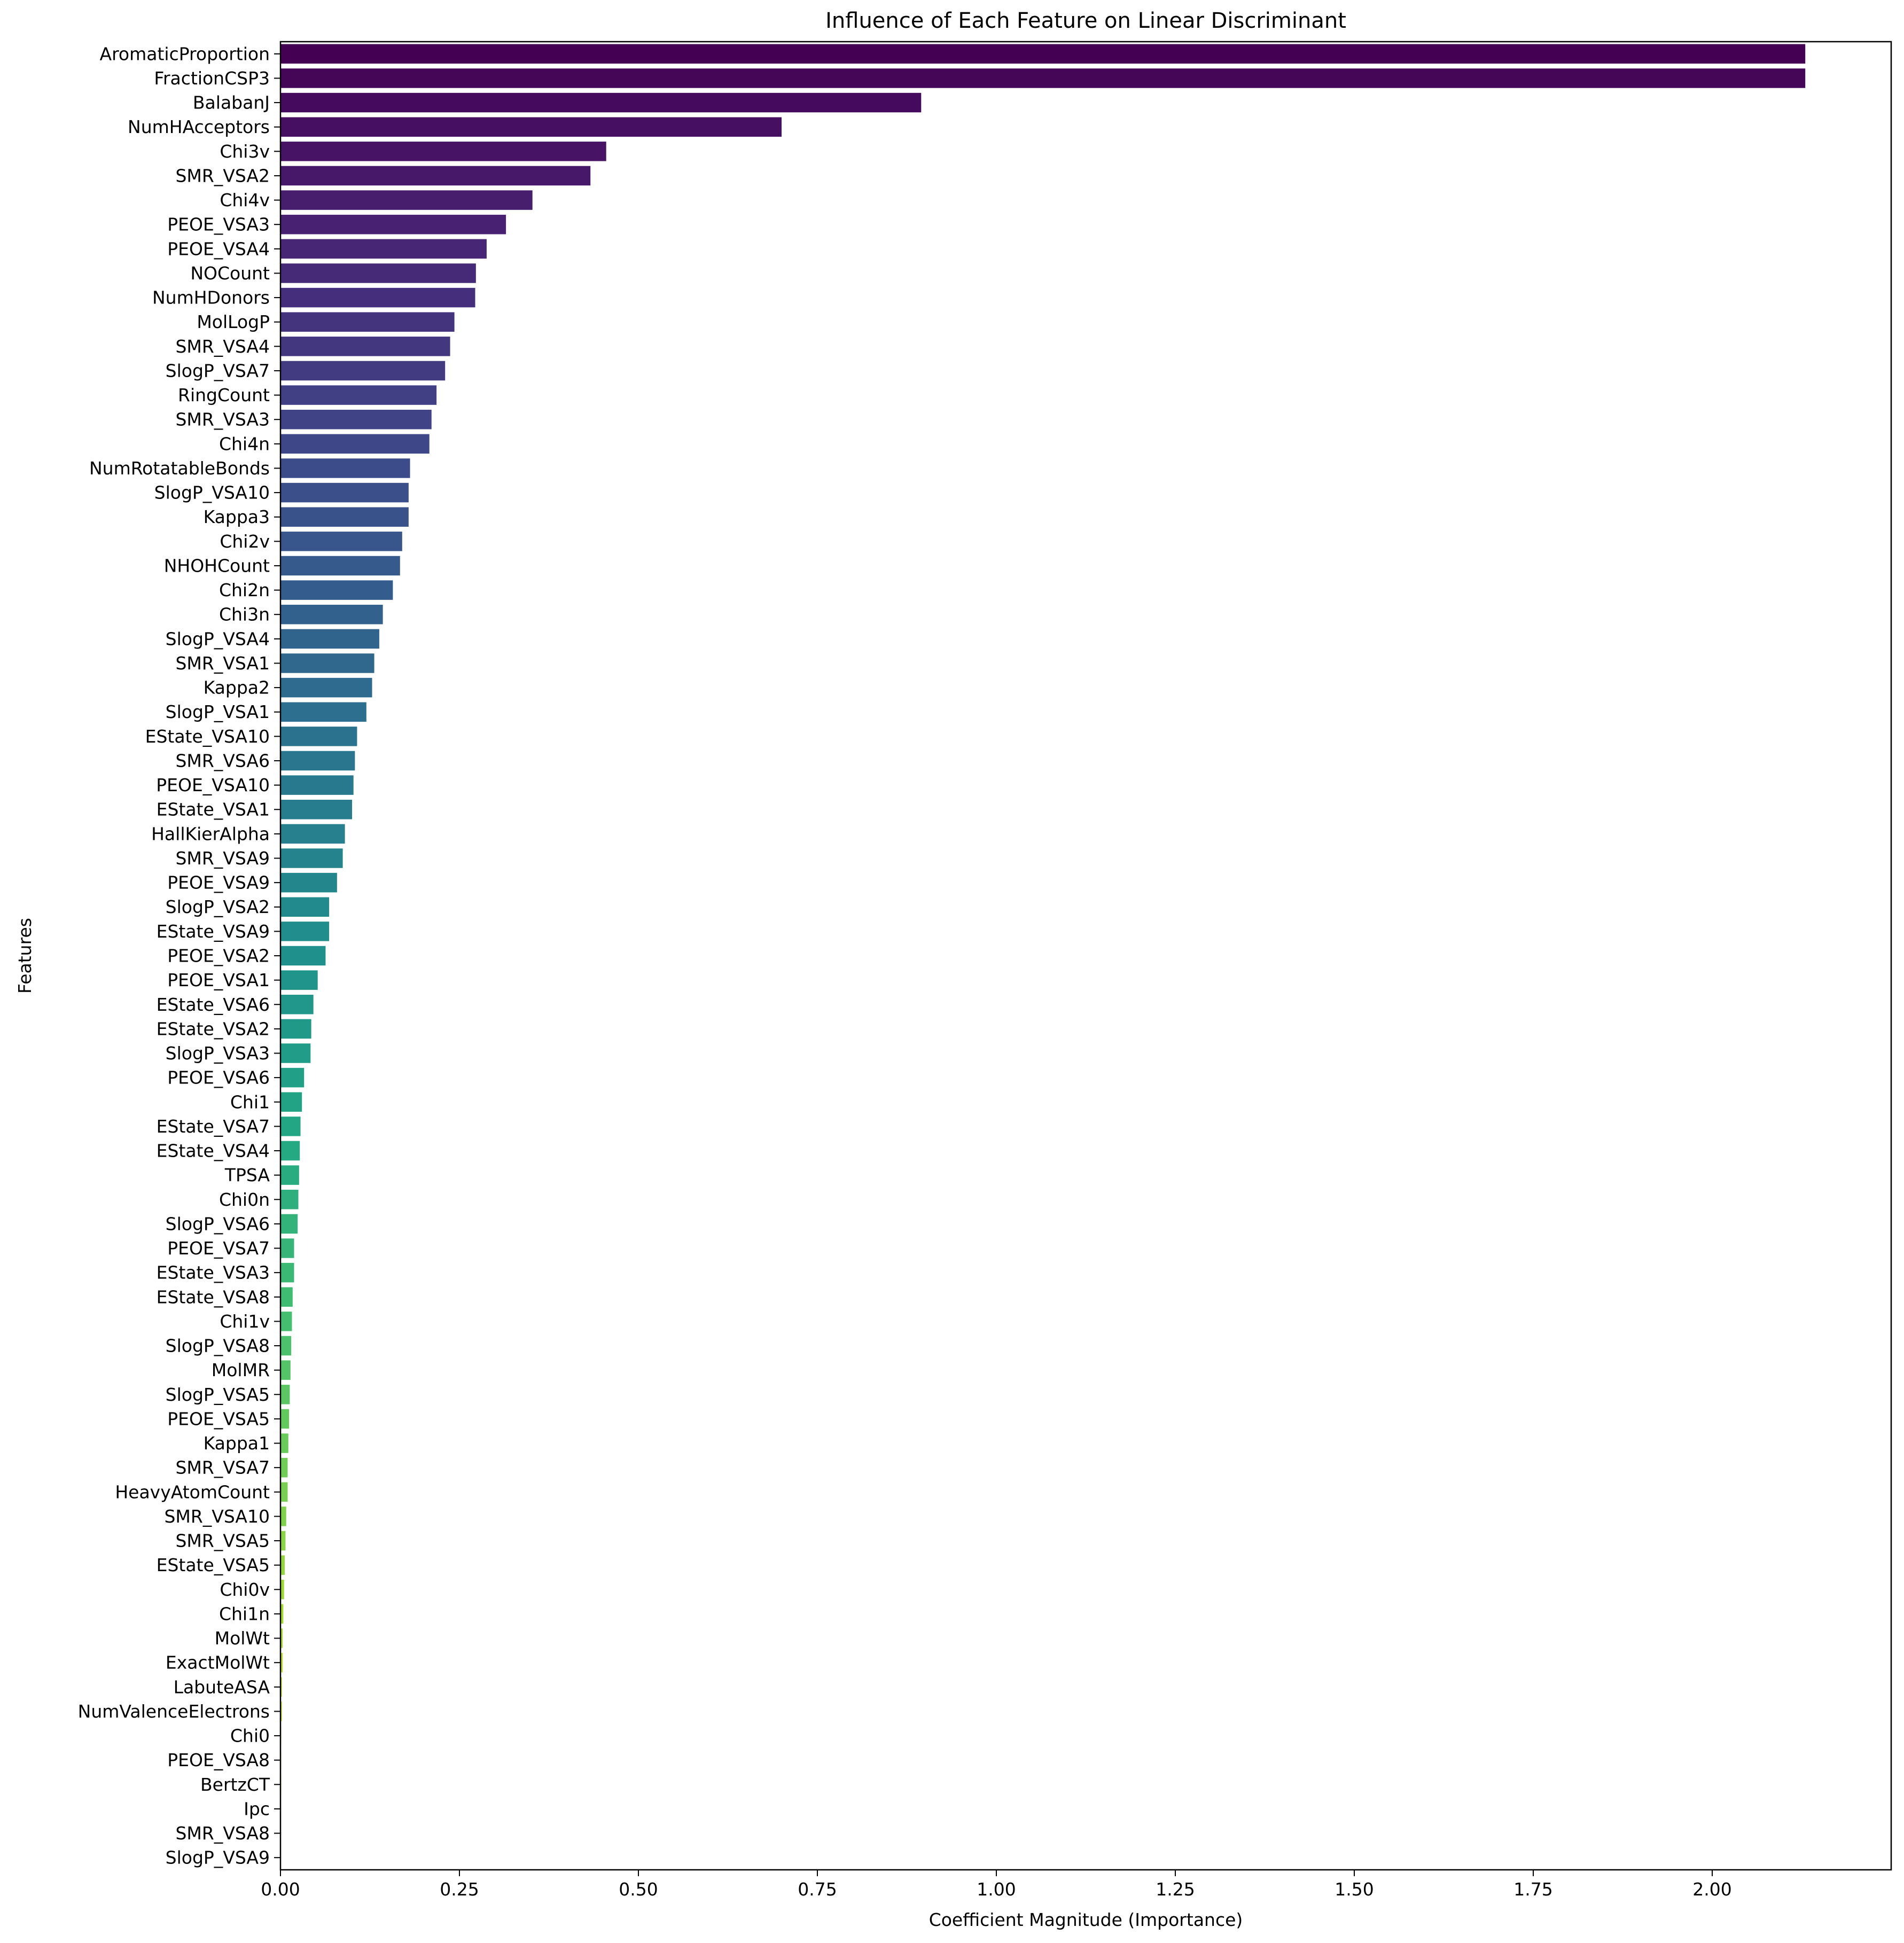 The height and width of the screenshot is (1943, 1904). I want to click on y-tick-label: EState_VSA1, so click(213, 809).